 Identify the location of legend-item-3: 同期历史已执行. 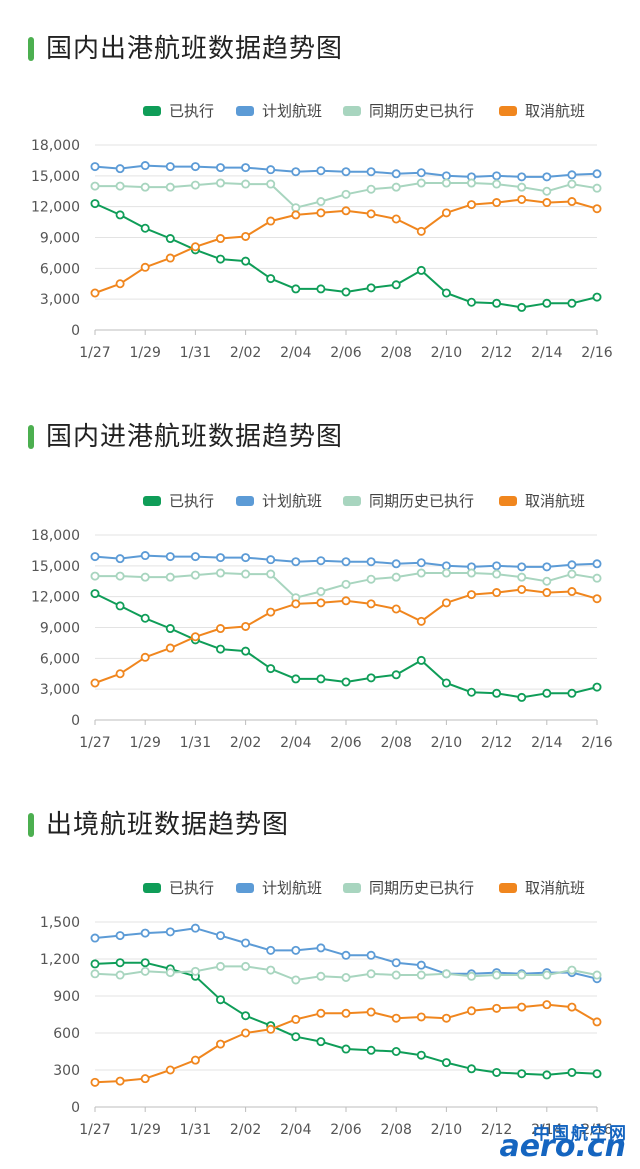
(408, 501).